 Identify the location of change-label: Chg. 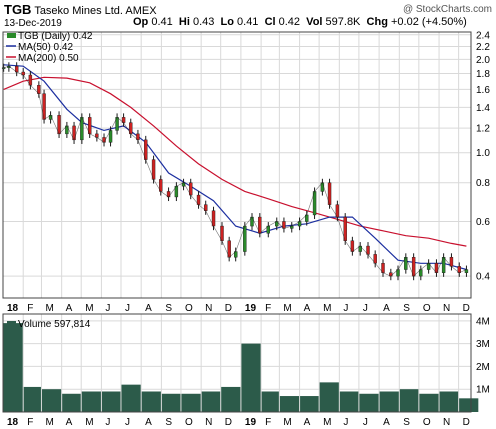
(377, 22).